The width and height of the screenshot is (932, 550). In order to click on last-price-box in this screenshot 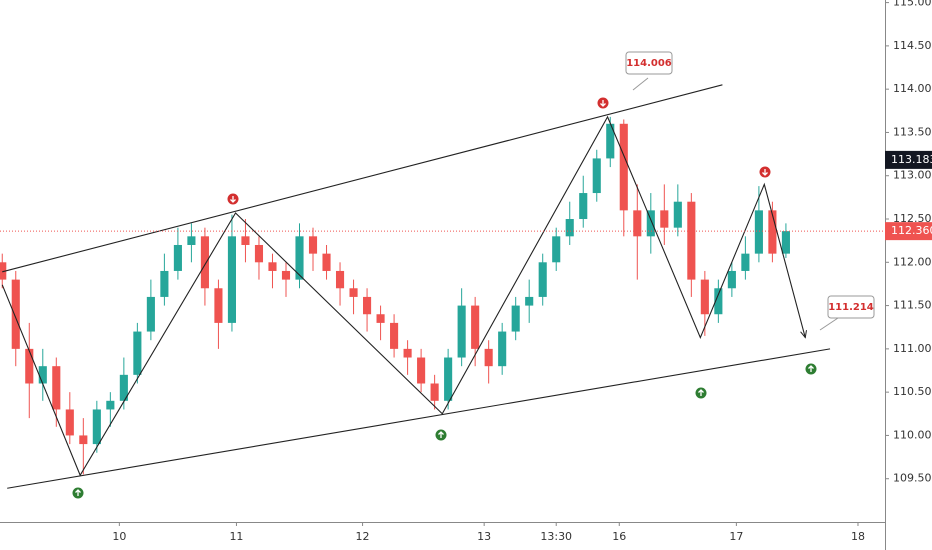, I will do `click(908, 231)`.